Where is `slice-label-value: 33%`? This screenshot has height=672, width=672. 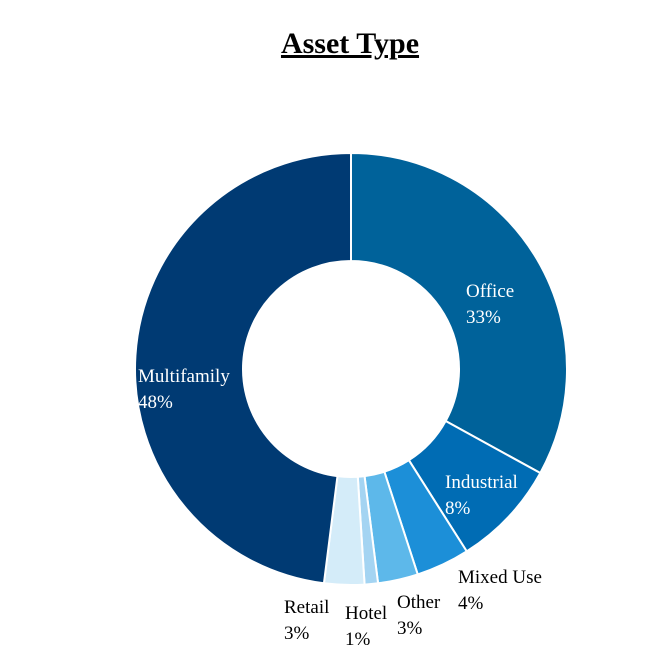
slice-label-value: 33% is located at coordinates (483, 317).